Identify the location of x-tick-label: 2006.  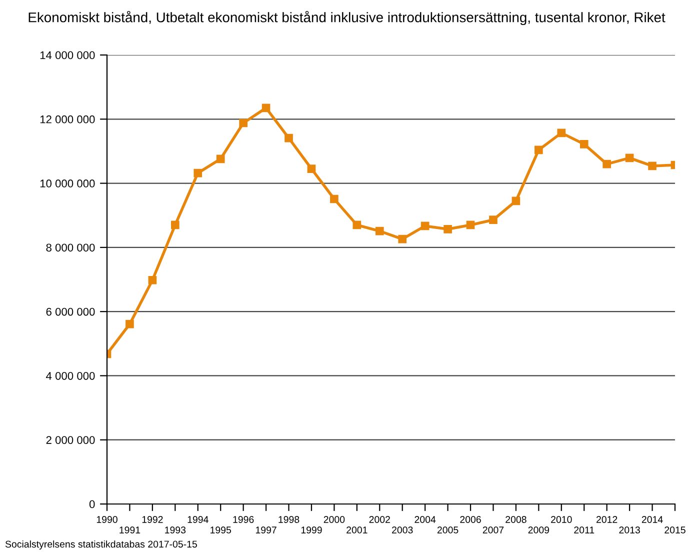
(470, 519).